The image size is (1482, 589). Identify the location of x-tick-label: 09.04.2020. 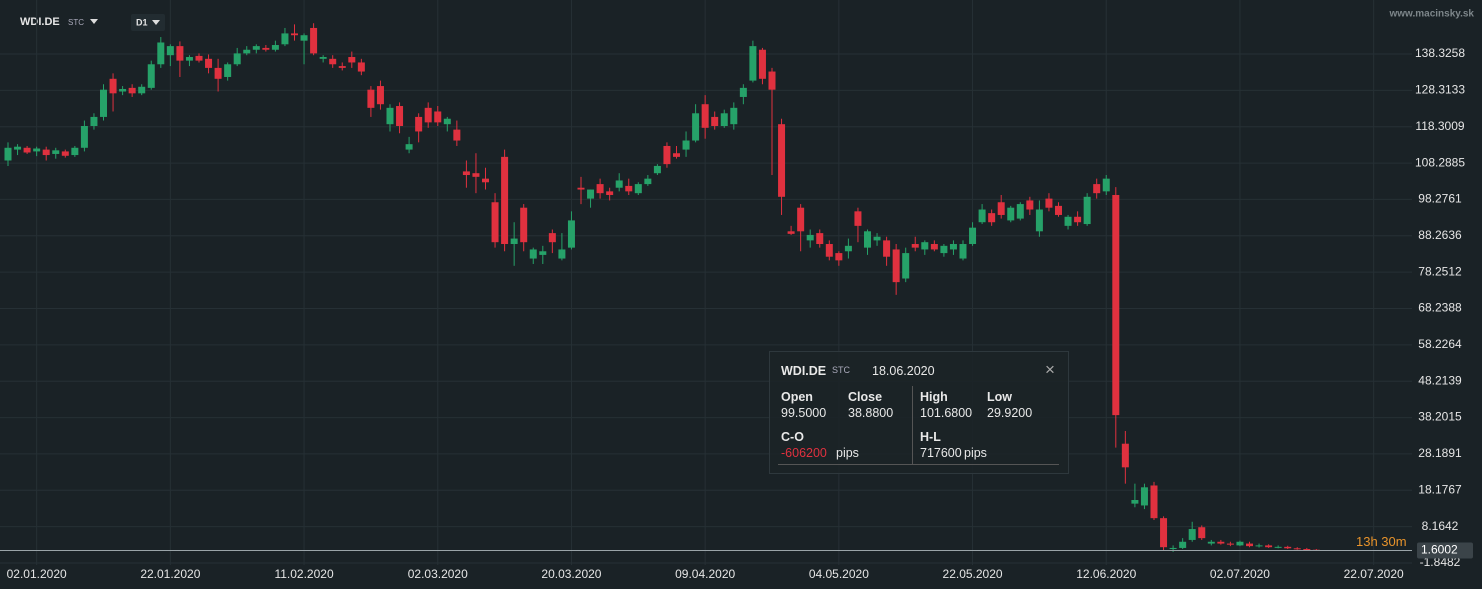
(705, 574).